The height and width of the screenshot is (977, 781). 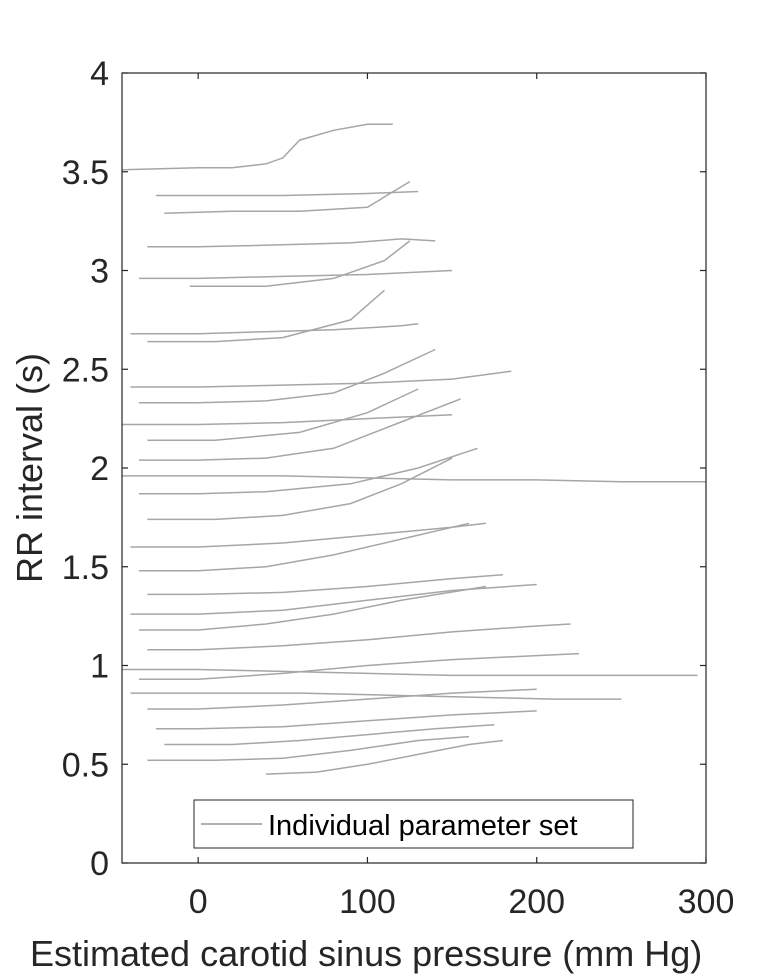 What do you see at coordinates (99, 74) in the screenshot?
I see `y-tick-label: 4` at bounding box center [99, 74].